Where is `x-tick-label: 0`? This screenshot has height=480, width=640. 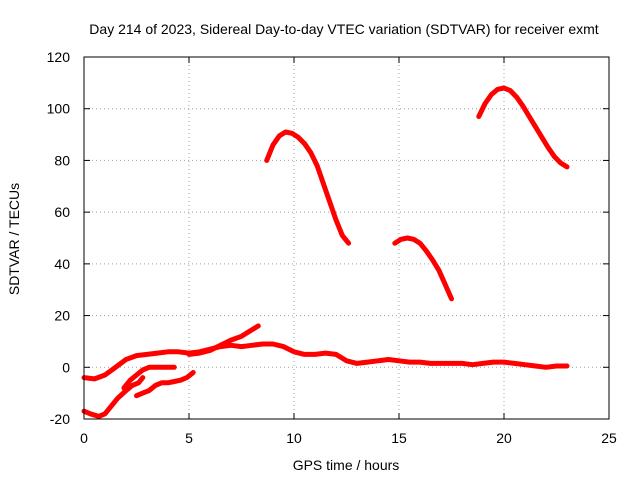
x-tick-label: 0 is located at coordinates (84, 438).